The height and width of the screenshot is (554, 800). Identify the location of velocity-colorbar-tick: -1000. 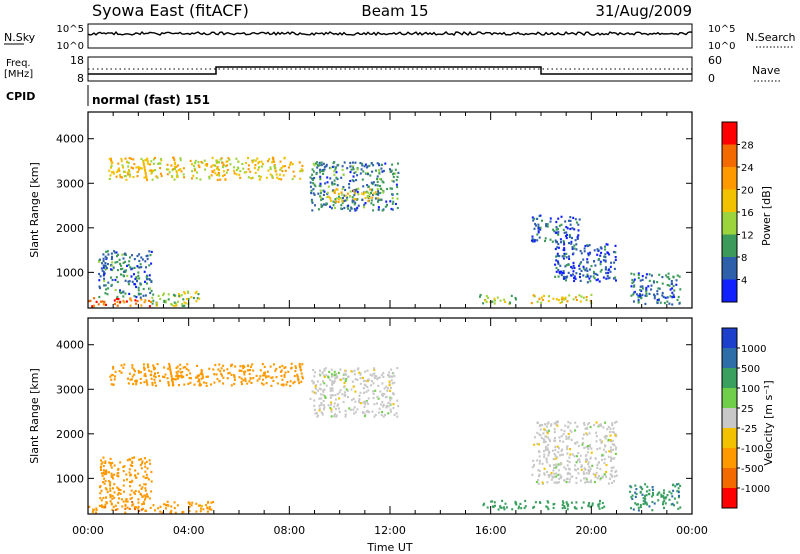
(755, 489).